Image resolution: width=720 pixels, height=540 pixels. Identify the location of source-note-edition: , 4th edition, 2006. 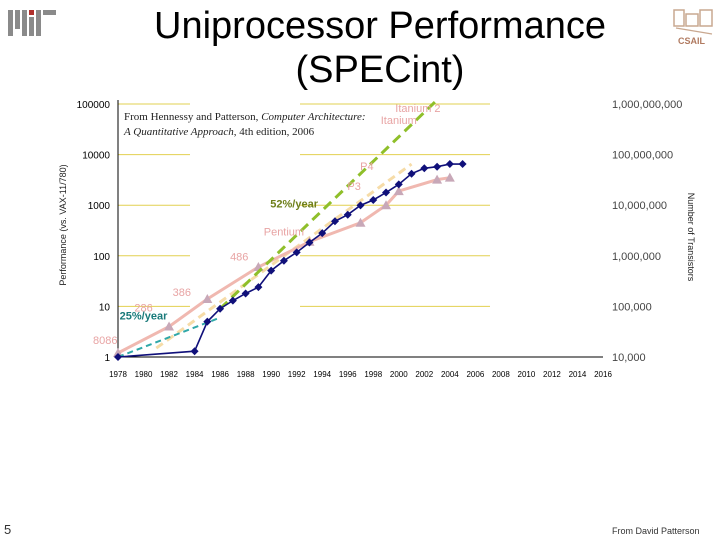
(274, 132).